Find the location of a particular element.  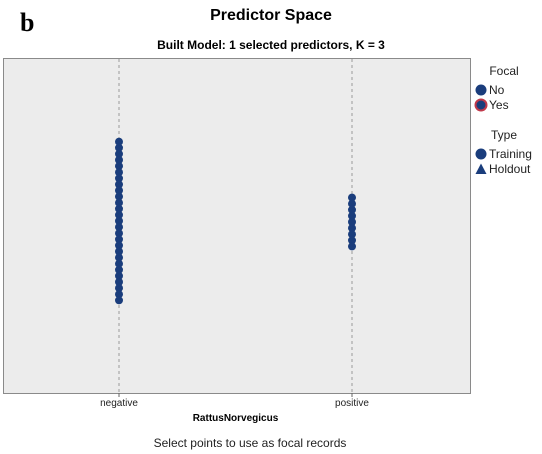

legend-item-yes: Yes is located at coordinates (507, 104).